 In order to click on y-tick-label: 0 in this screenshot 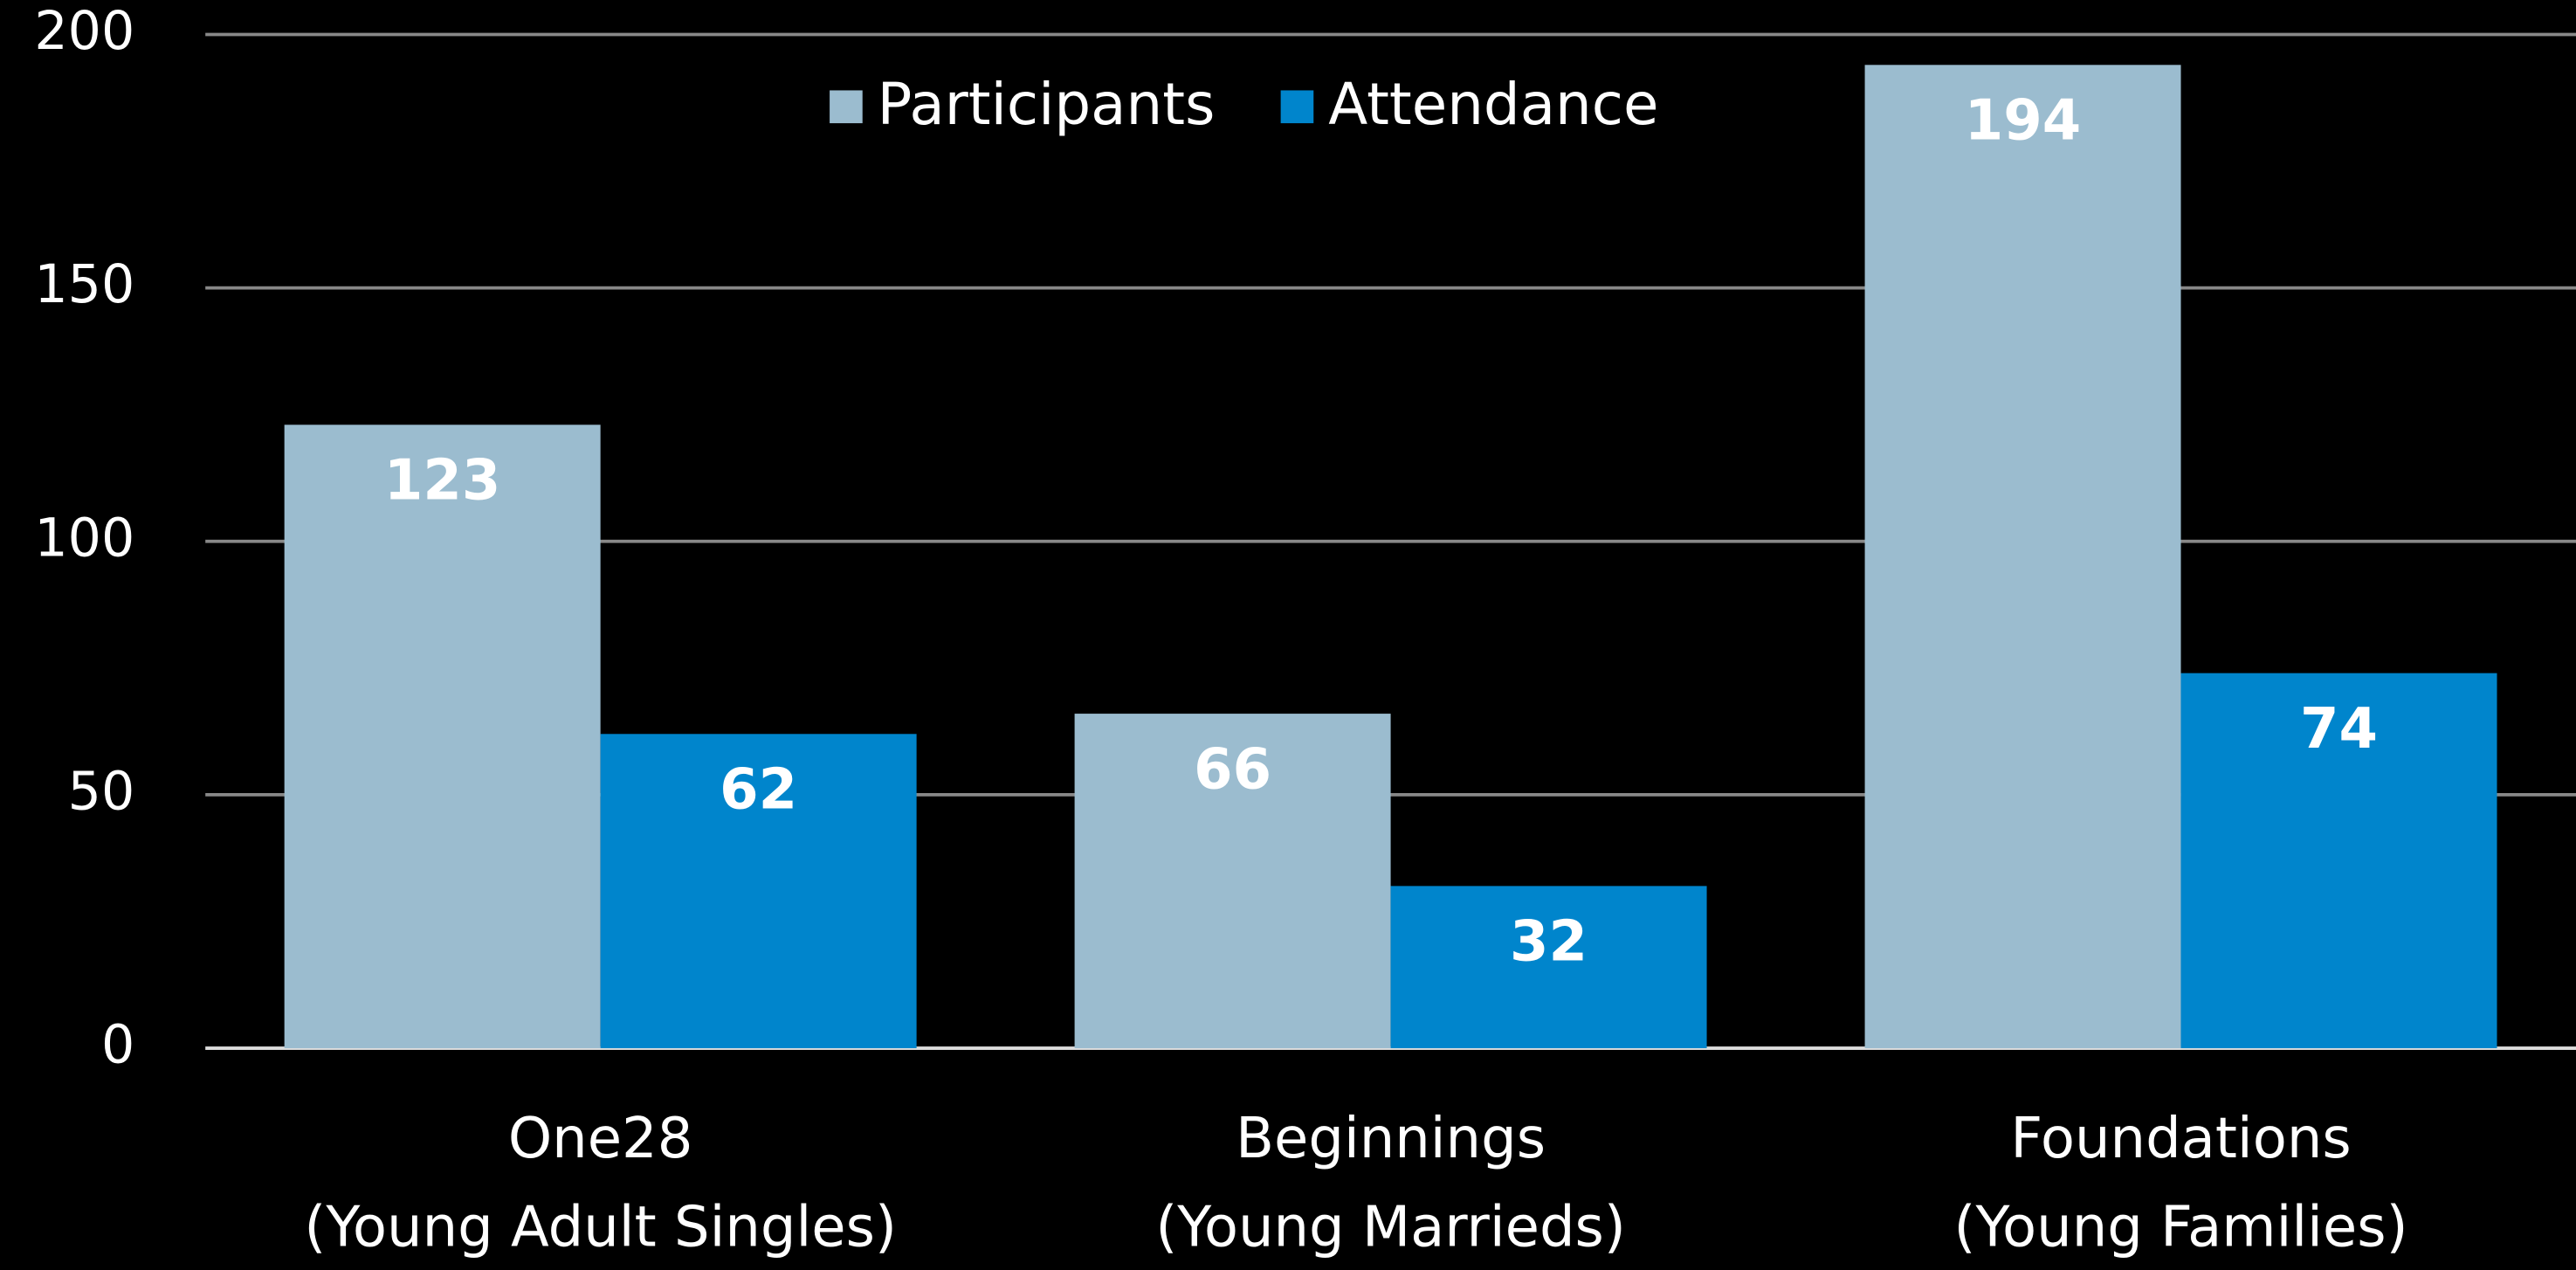, I will do `click(117, 1046)`.